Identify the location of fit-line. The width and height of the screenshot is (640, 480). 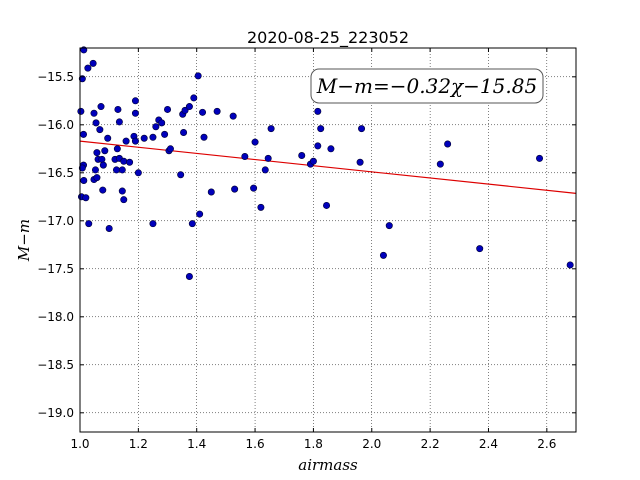
(328, 167).